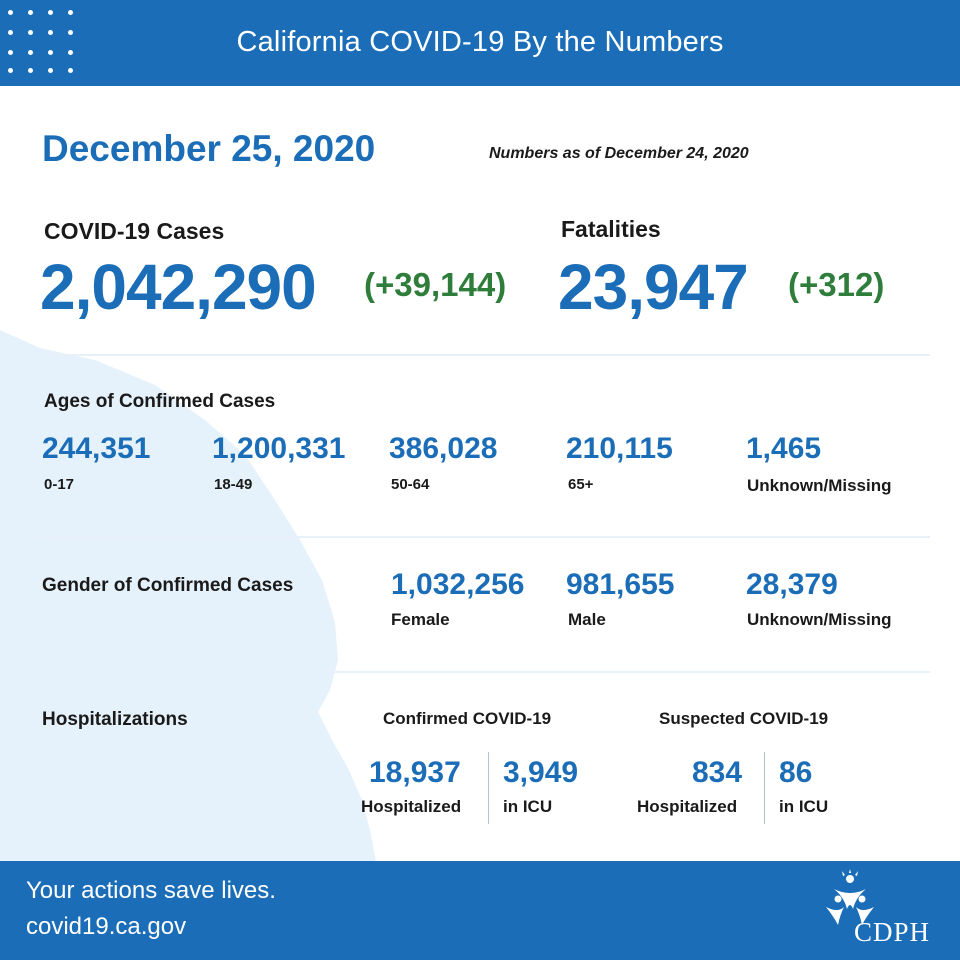 Image resolution: width=960 pixels, height=960 pixels. Describe the element at coordinates (279, 448) in the screenshot. I see `age-group-value: 1,200,331` at that location.